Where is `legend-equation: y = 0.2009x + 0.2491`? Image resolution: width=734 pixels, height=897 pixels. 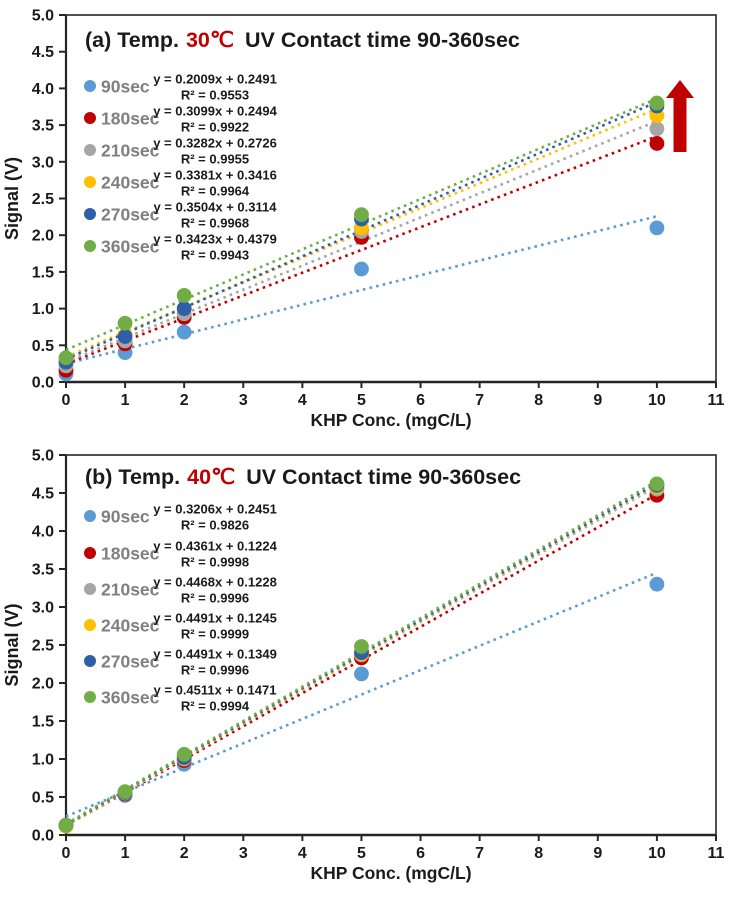 legend-equation: y = 0.2009x + 0.2491 is located at coordinates (215, 79).